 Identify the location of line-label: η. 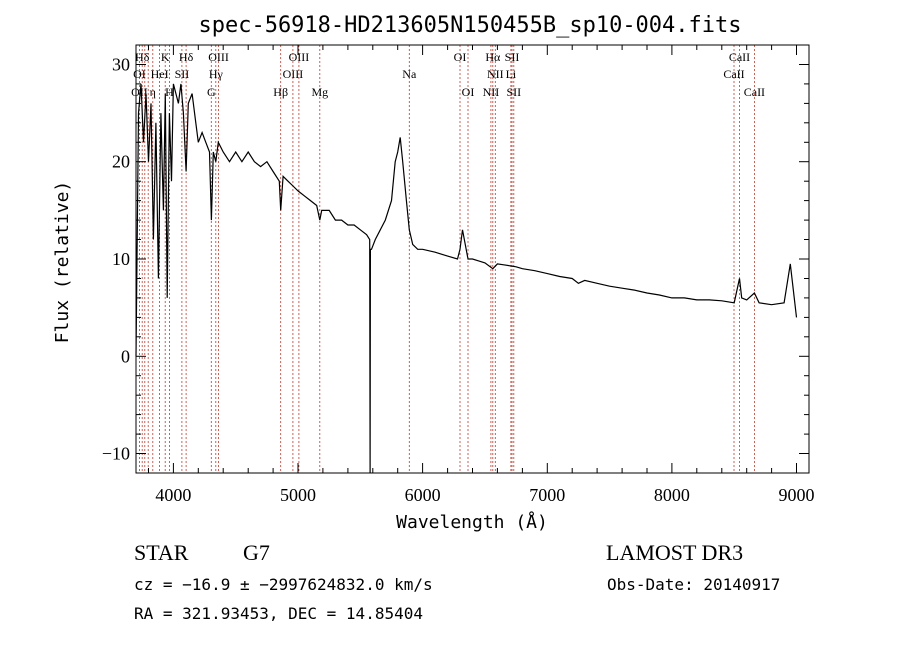
(153, 92).